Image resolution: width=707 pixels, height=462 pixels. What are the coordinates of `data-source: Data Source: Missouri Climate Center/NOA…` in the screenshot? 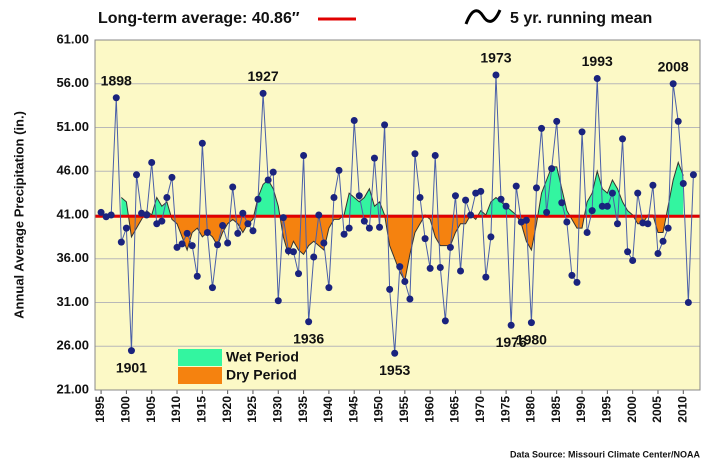 It's located at (605, 454).